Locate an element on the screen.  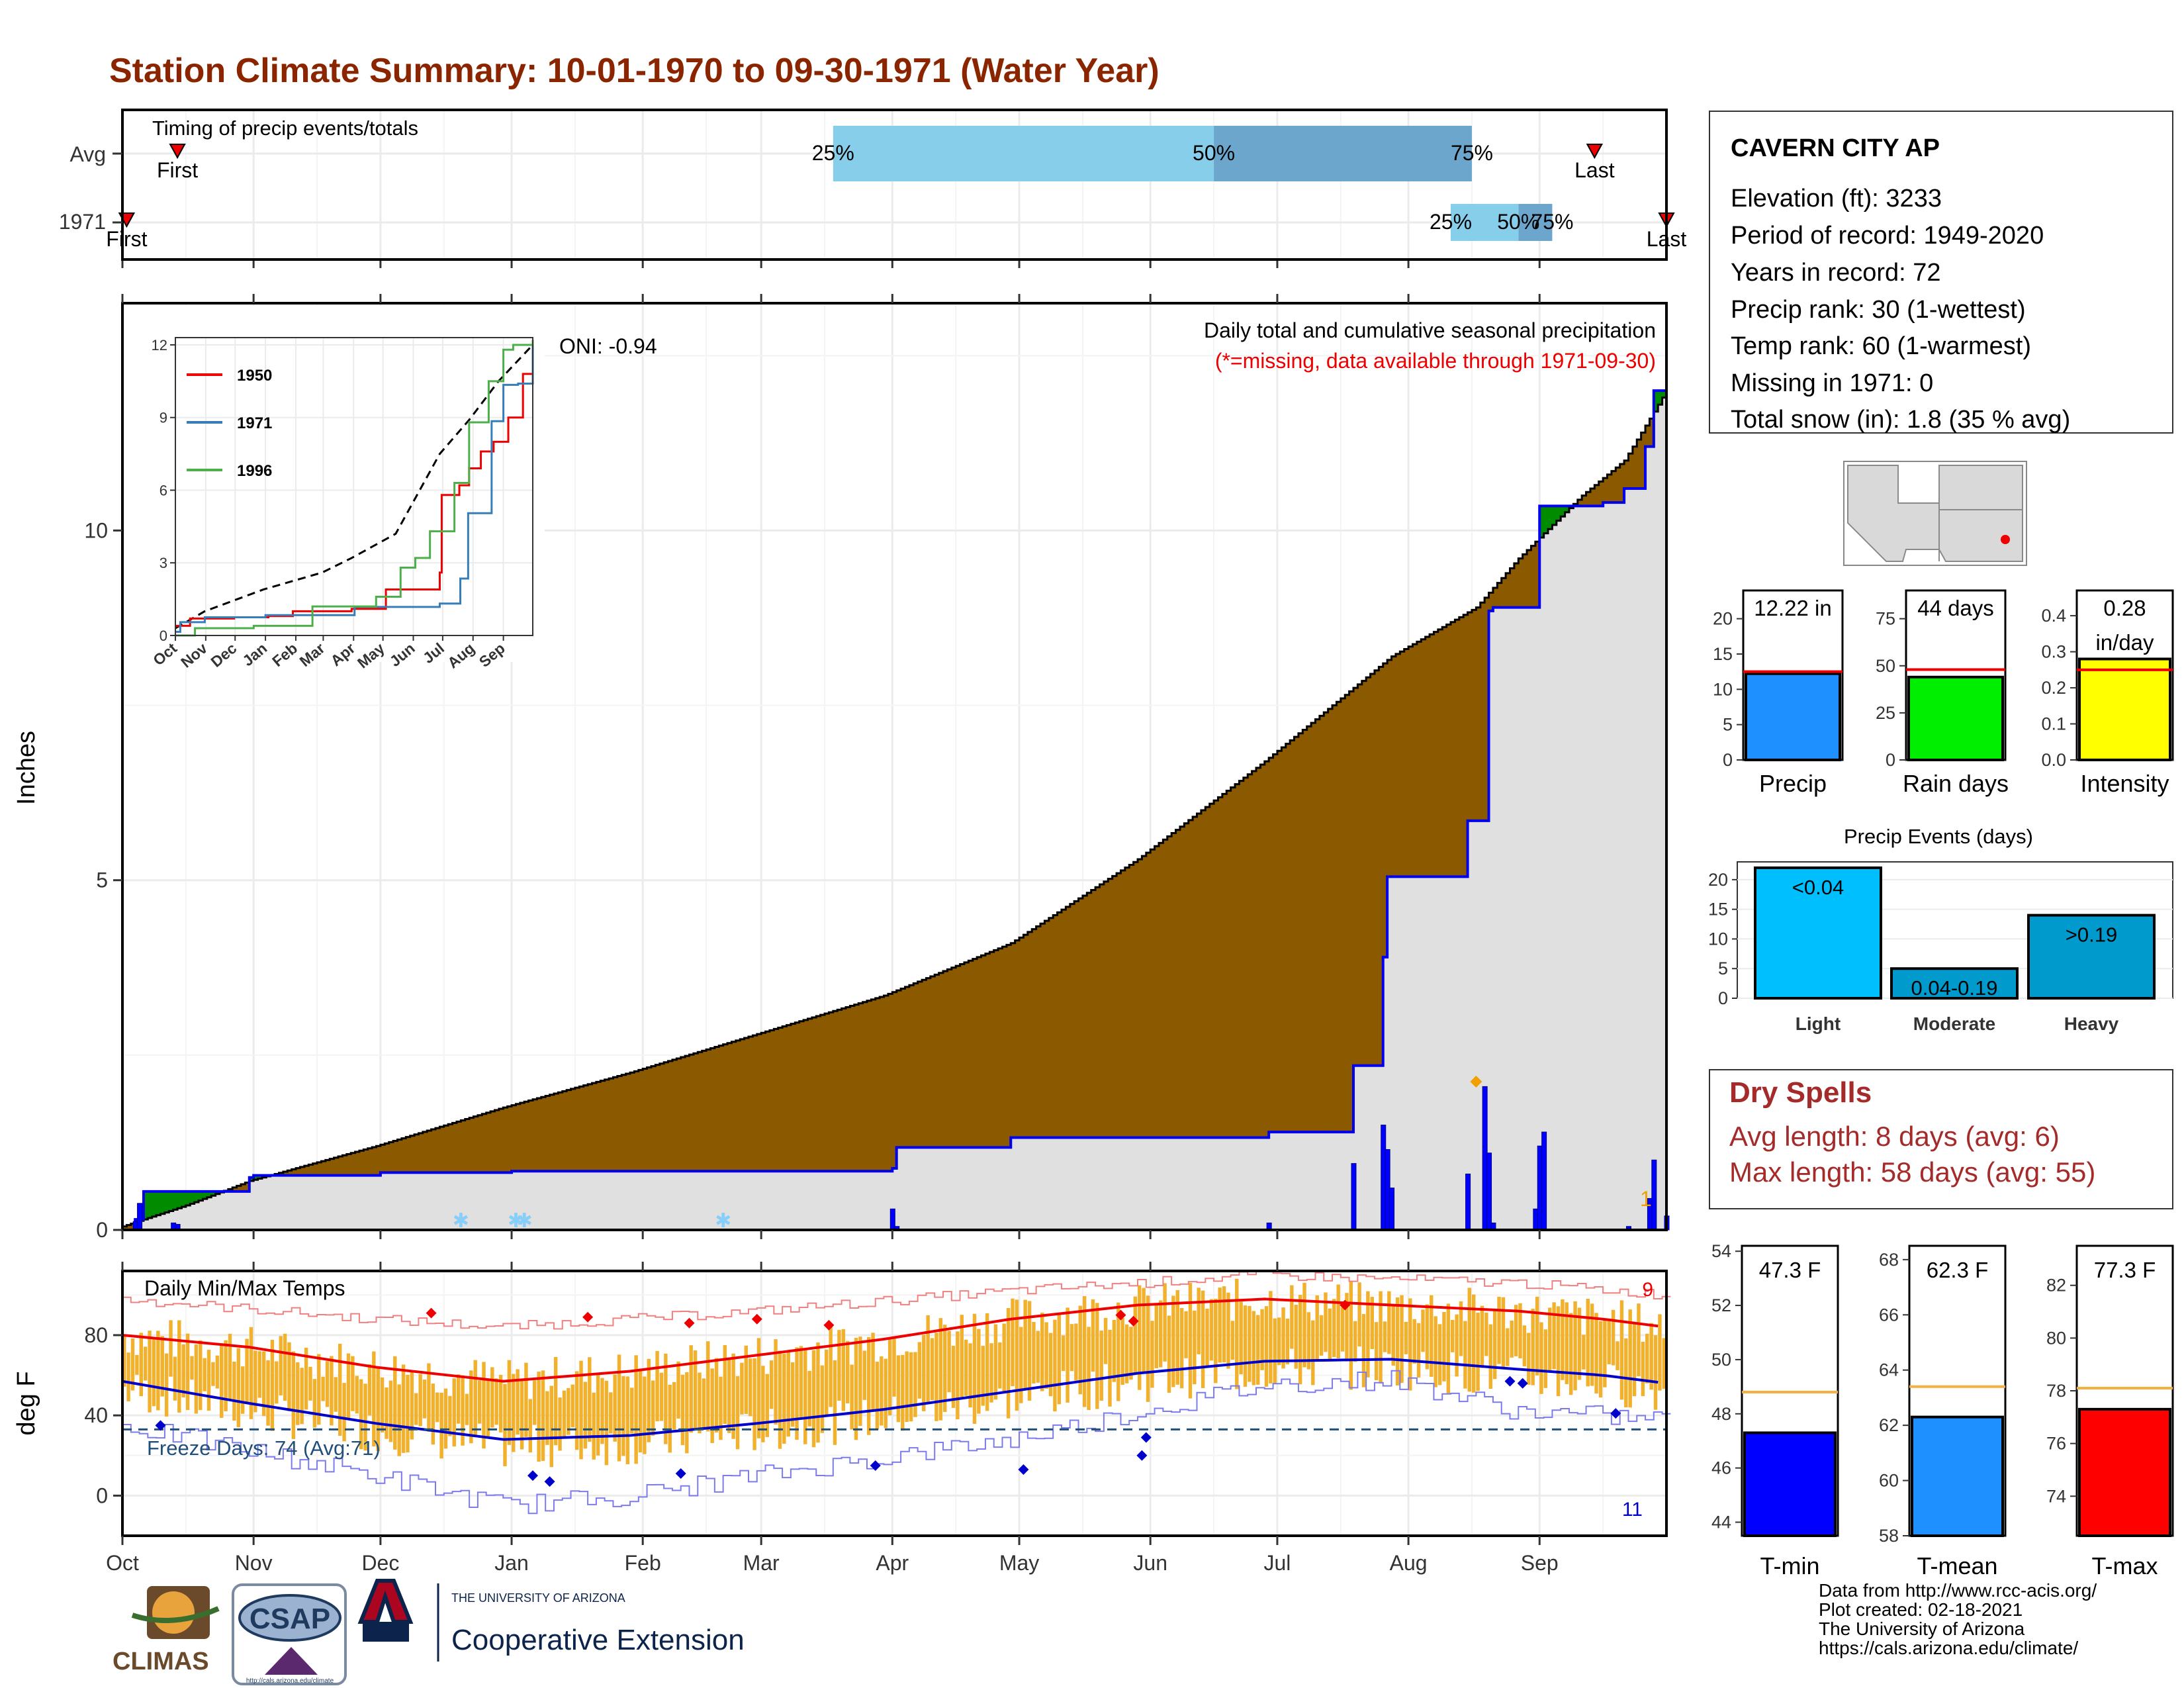
record-low-count: 11 is located at coordinates (1632, 1510).